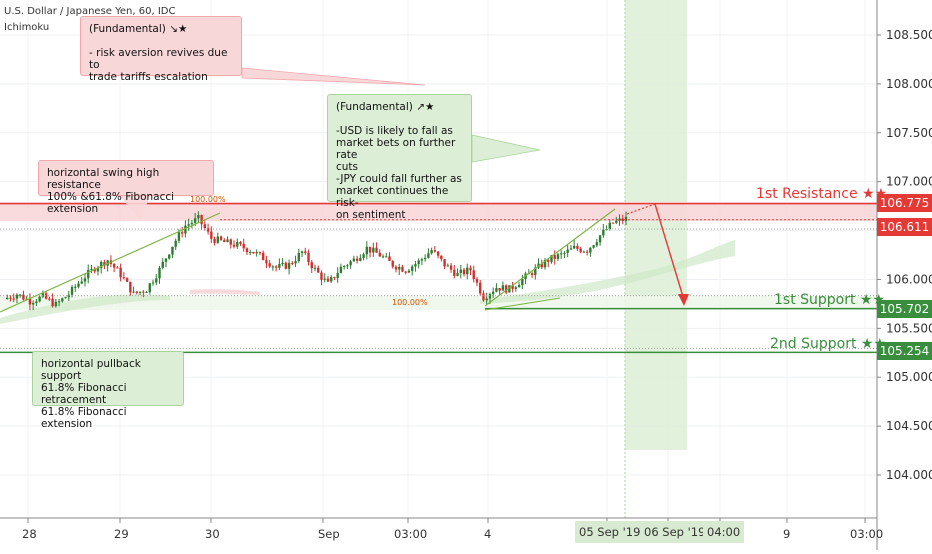 The width and height of the screenshot is (932, 554). What do you see at coordinates (828, 344) in the screenshot?
I see `support2-label: 2nd Support ★★` at bounding box center [828, 344].